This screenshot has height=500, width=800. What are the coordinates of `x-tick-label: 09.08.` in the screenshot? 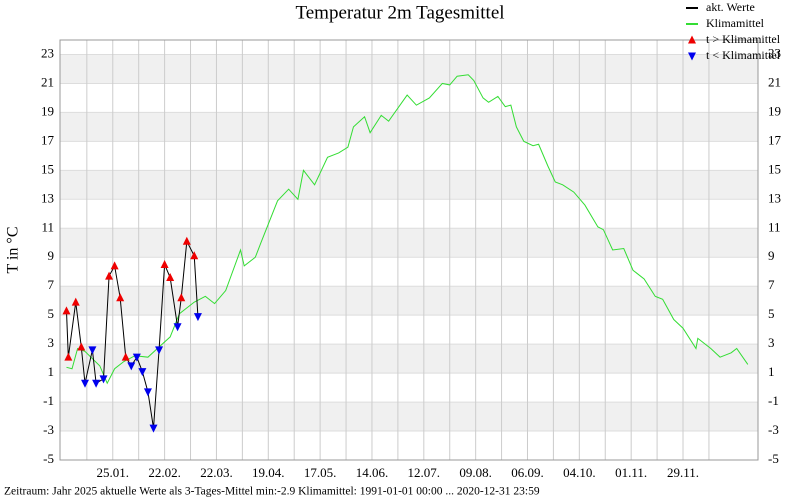 It's located at (475, 472).